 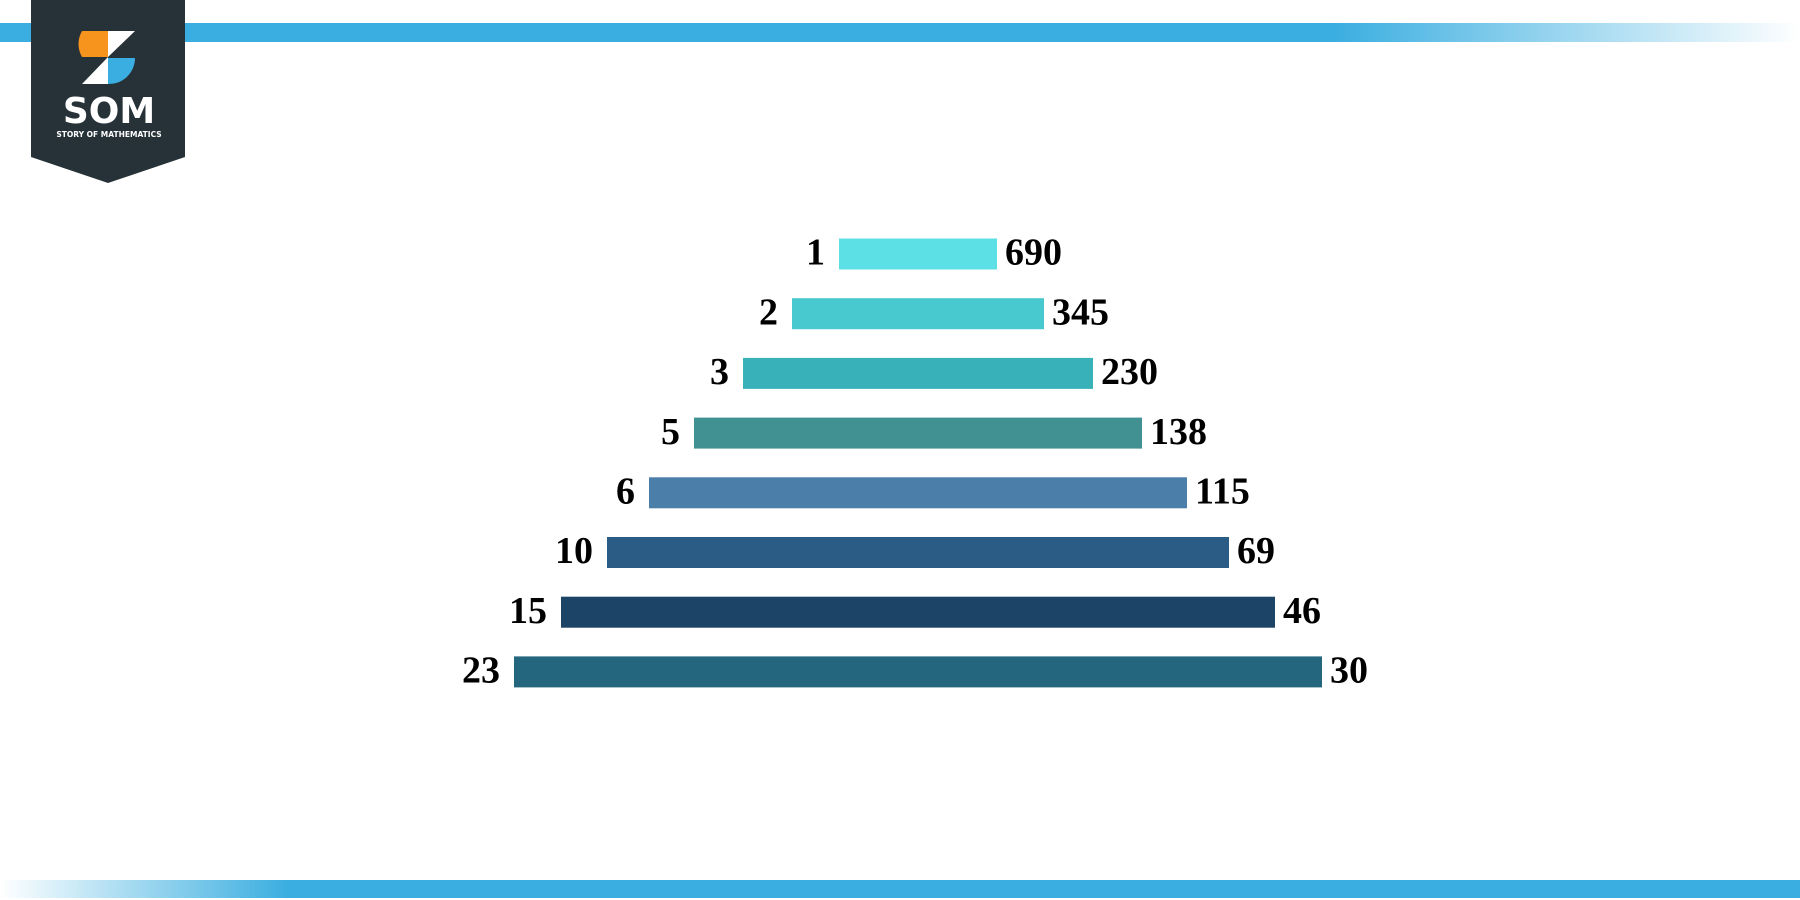 I want to click on left-factor: 2, so click(x=768, y=312).